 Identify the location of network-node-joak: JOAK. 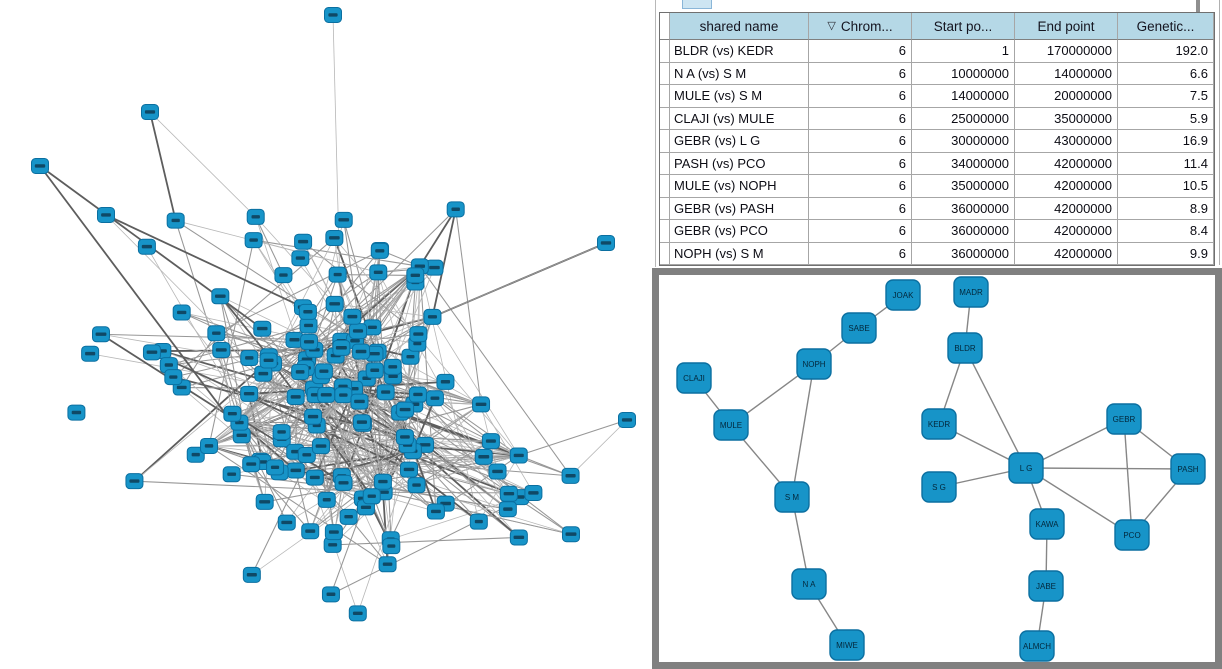
(903, 295).